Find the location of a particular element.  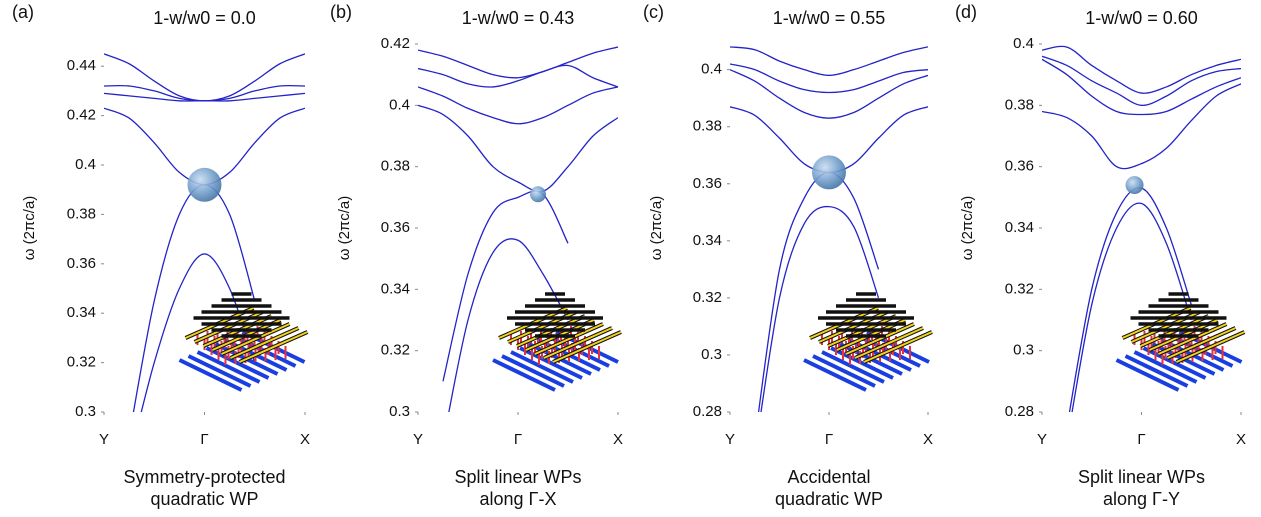

panel-title: 1-w/w0 = 0.60 is located at coordinates (1141, 18).